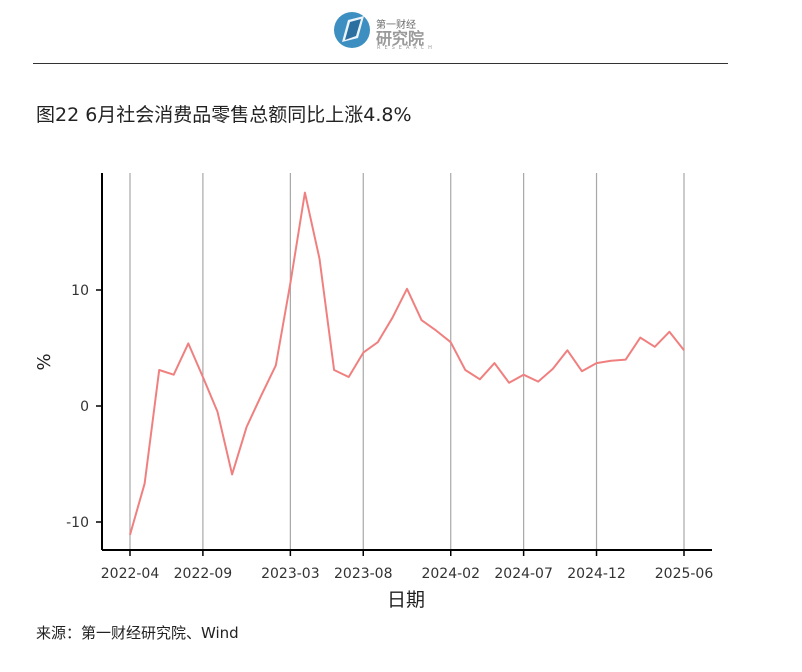 The width and height of the screenshot is (802, 672). I want to click on x-axis-label: 日期, so click(406, 600).